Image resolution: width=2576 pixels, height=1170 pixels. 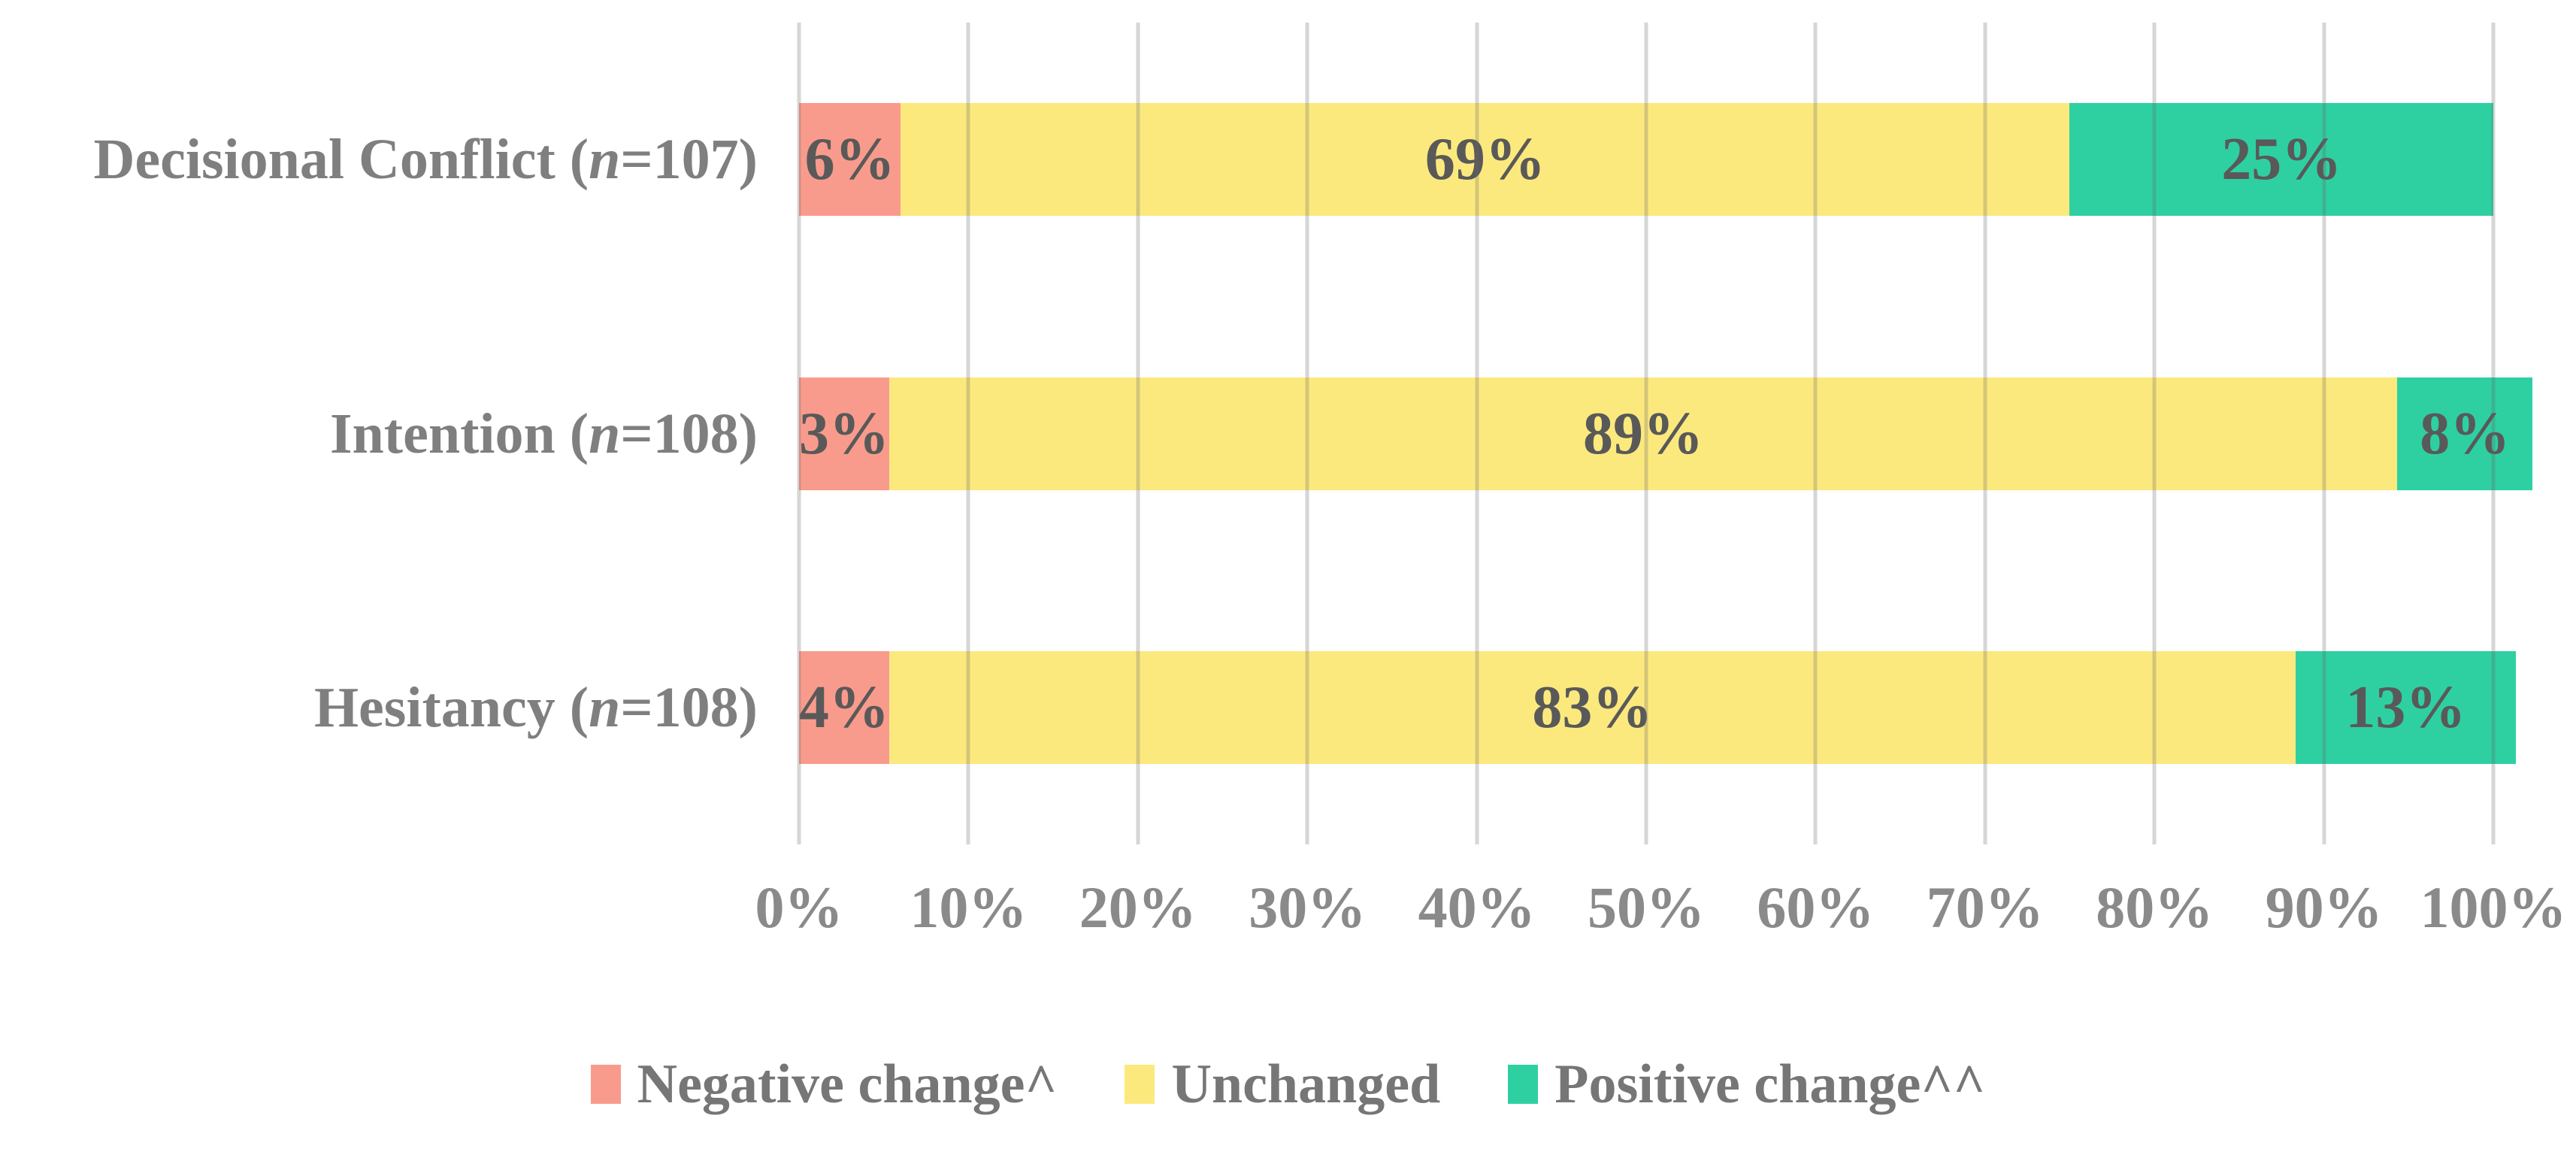 I want to click on x-tick-label: 60%, so click(x=1816, y=907).